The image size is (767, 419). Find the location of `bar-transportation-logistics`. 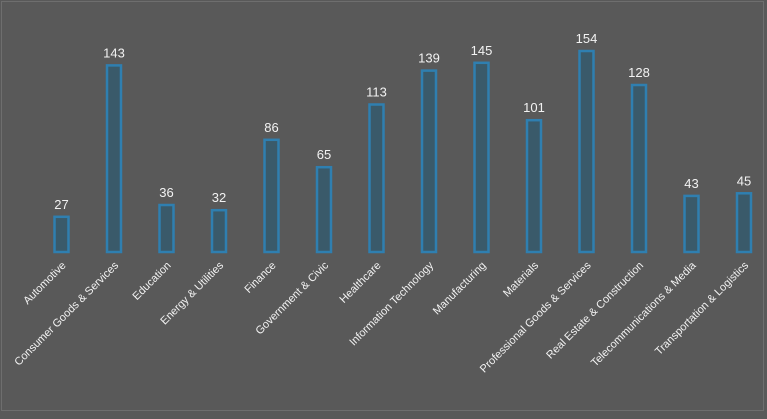

bar-transportation-logistics is located at coordinates (744, 223).